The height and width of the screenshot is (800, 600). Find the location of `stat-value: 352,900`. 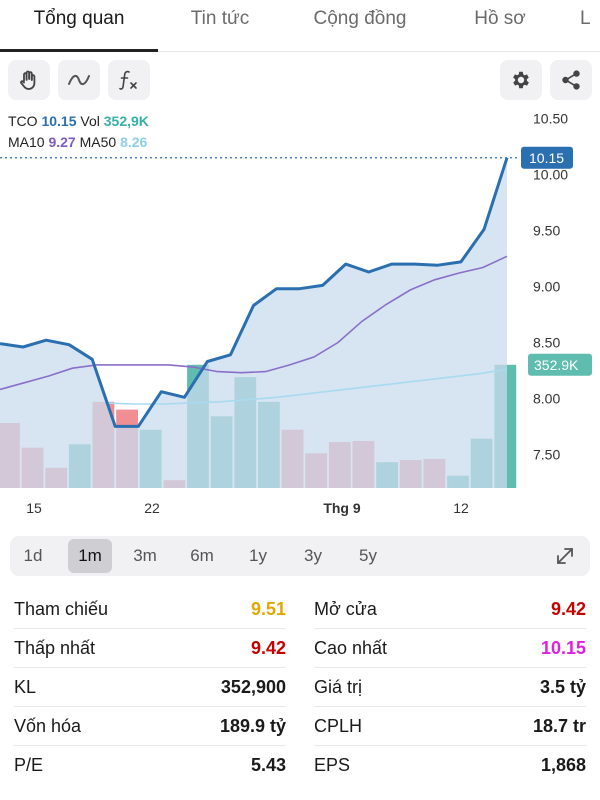

stat-value: 352,900 is located at coordinates (253, 687).